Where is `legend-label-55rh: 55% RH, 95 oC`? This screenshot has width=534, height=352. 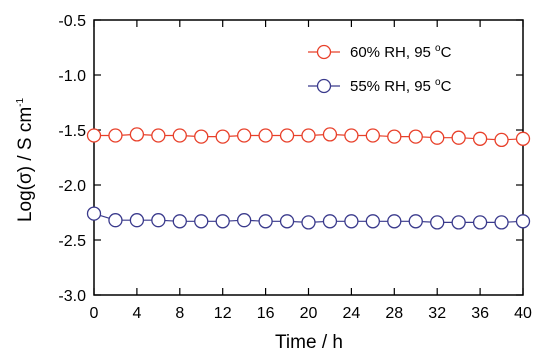
legend-label-55rh: 55% RH, 95 oC is located at coordinates (401, 86).